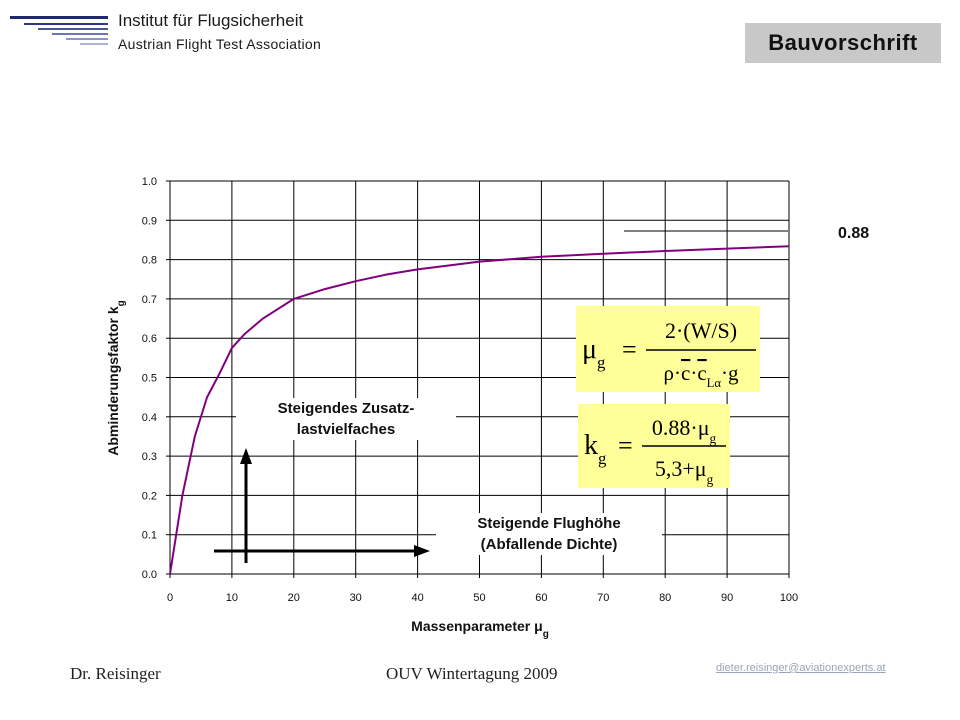 This screenshot has width=960, height=720. Describe the element at coordinates (594, 353) in the screenshot. I see `formula-mu-g-lhs: μg​` at that location.